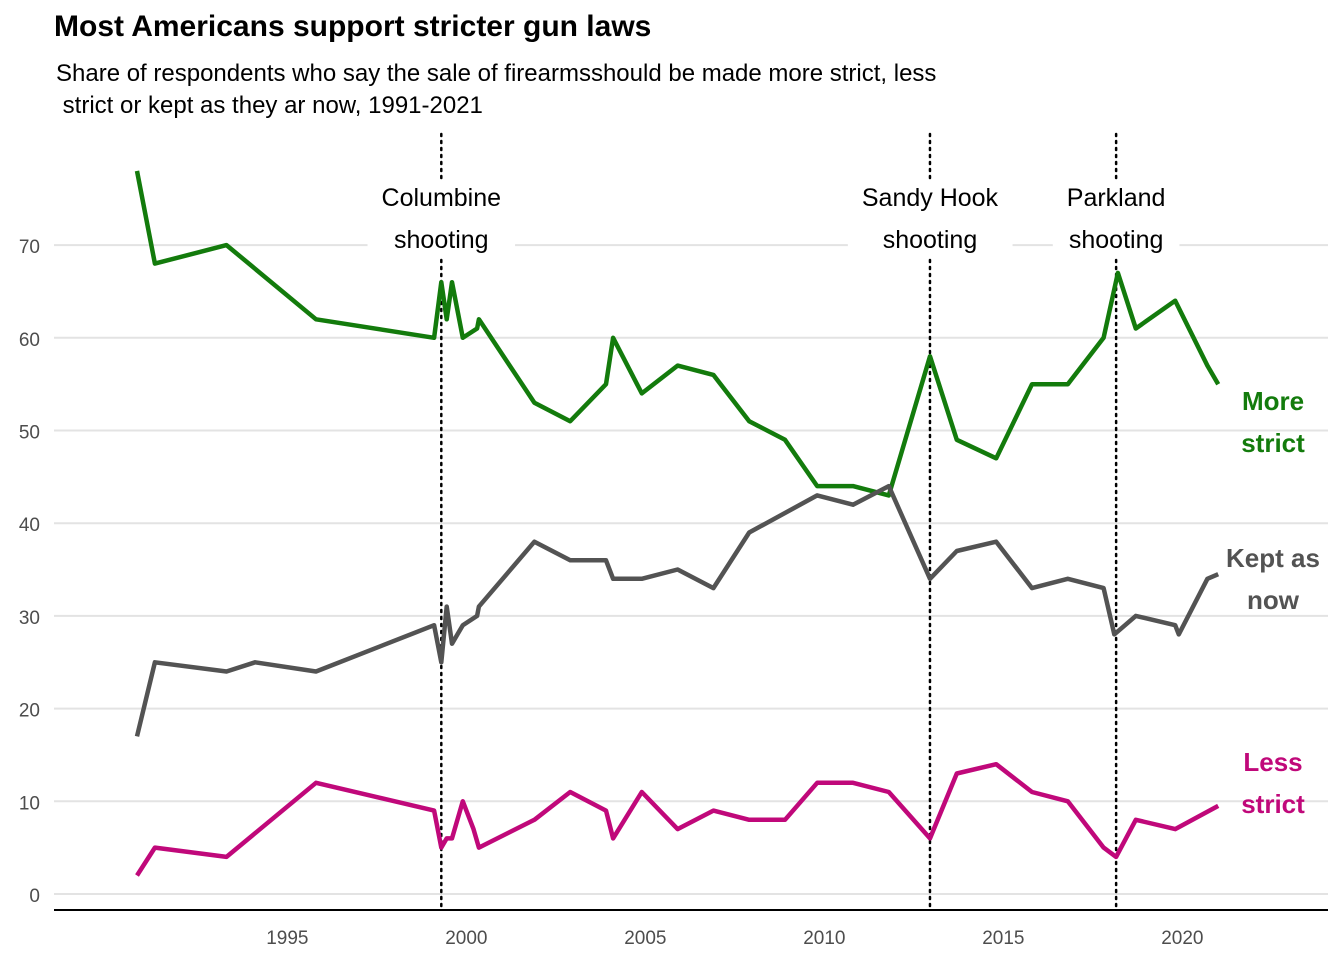 The width and height of the screenshot is (1344, 960). I want to click on event-label-text-1: Sandy Hook shooting, so click(930, 219).